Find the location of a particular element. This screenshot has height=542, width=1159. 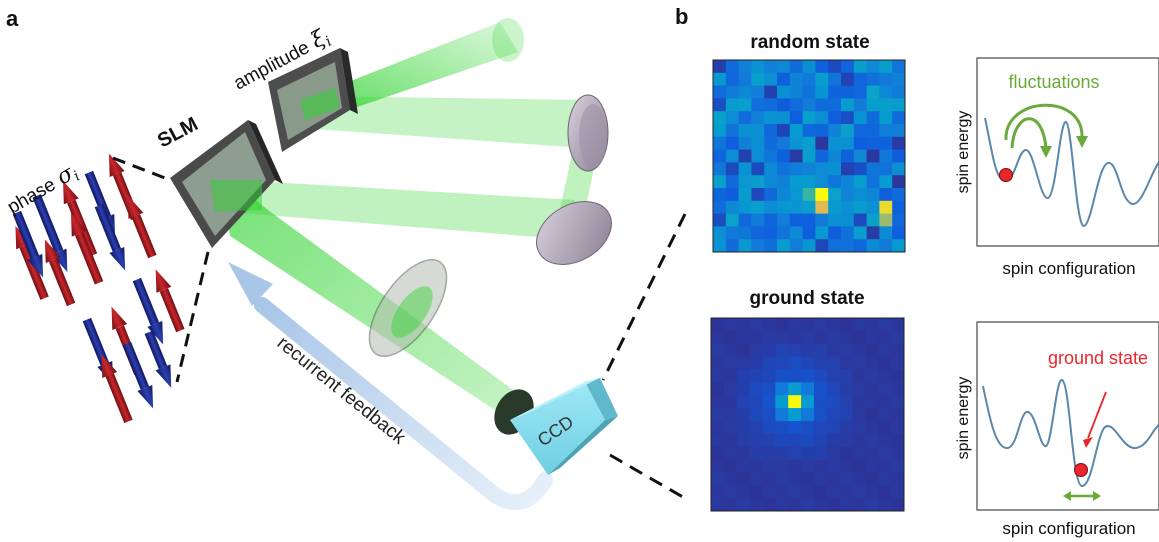

slm-spin-dash-bottom is located at coordinates (192, 317).